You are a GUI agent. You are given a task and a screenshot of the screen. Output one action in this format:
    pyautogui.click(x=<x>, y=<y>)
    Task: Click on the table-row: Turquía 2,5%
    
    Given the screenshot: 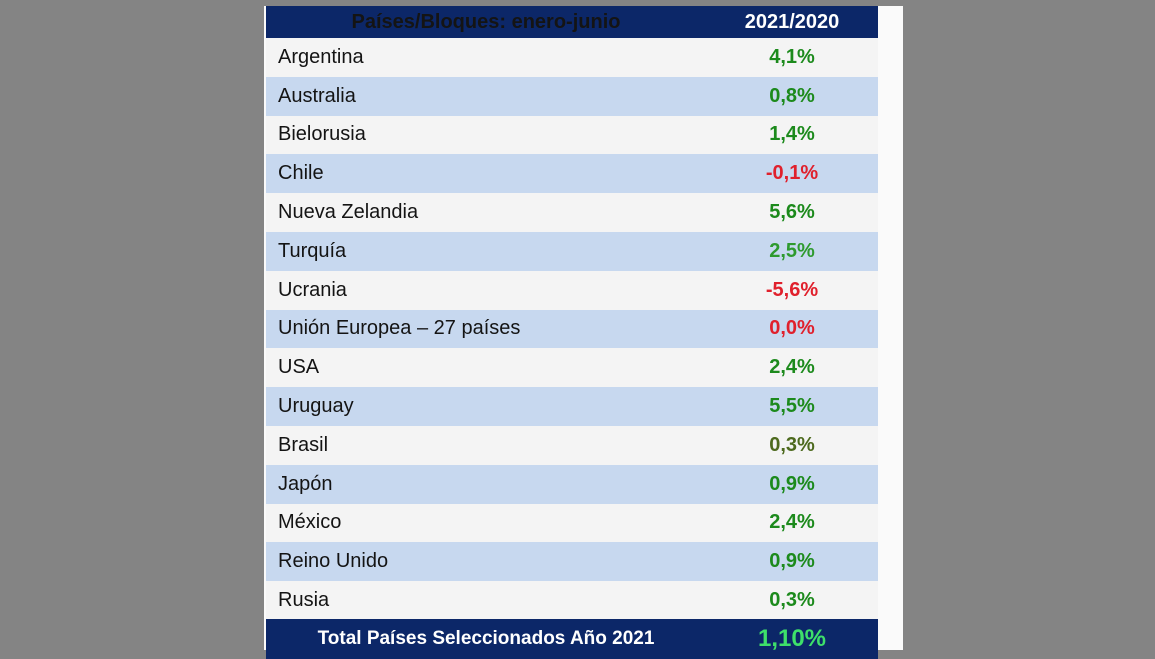 What is the action you would take?
    pyautogui.click(x=572, y=251)
    